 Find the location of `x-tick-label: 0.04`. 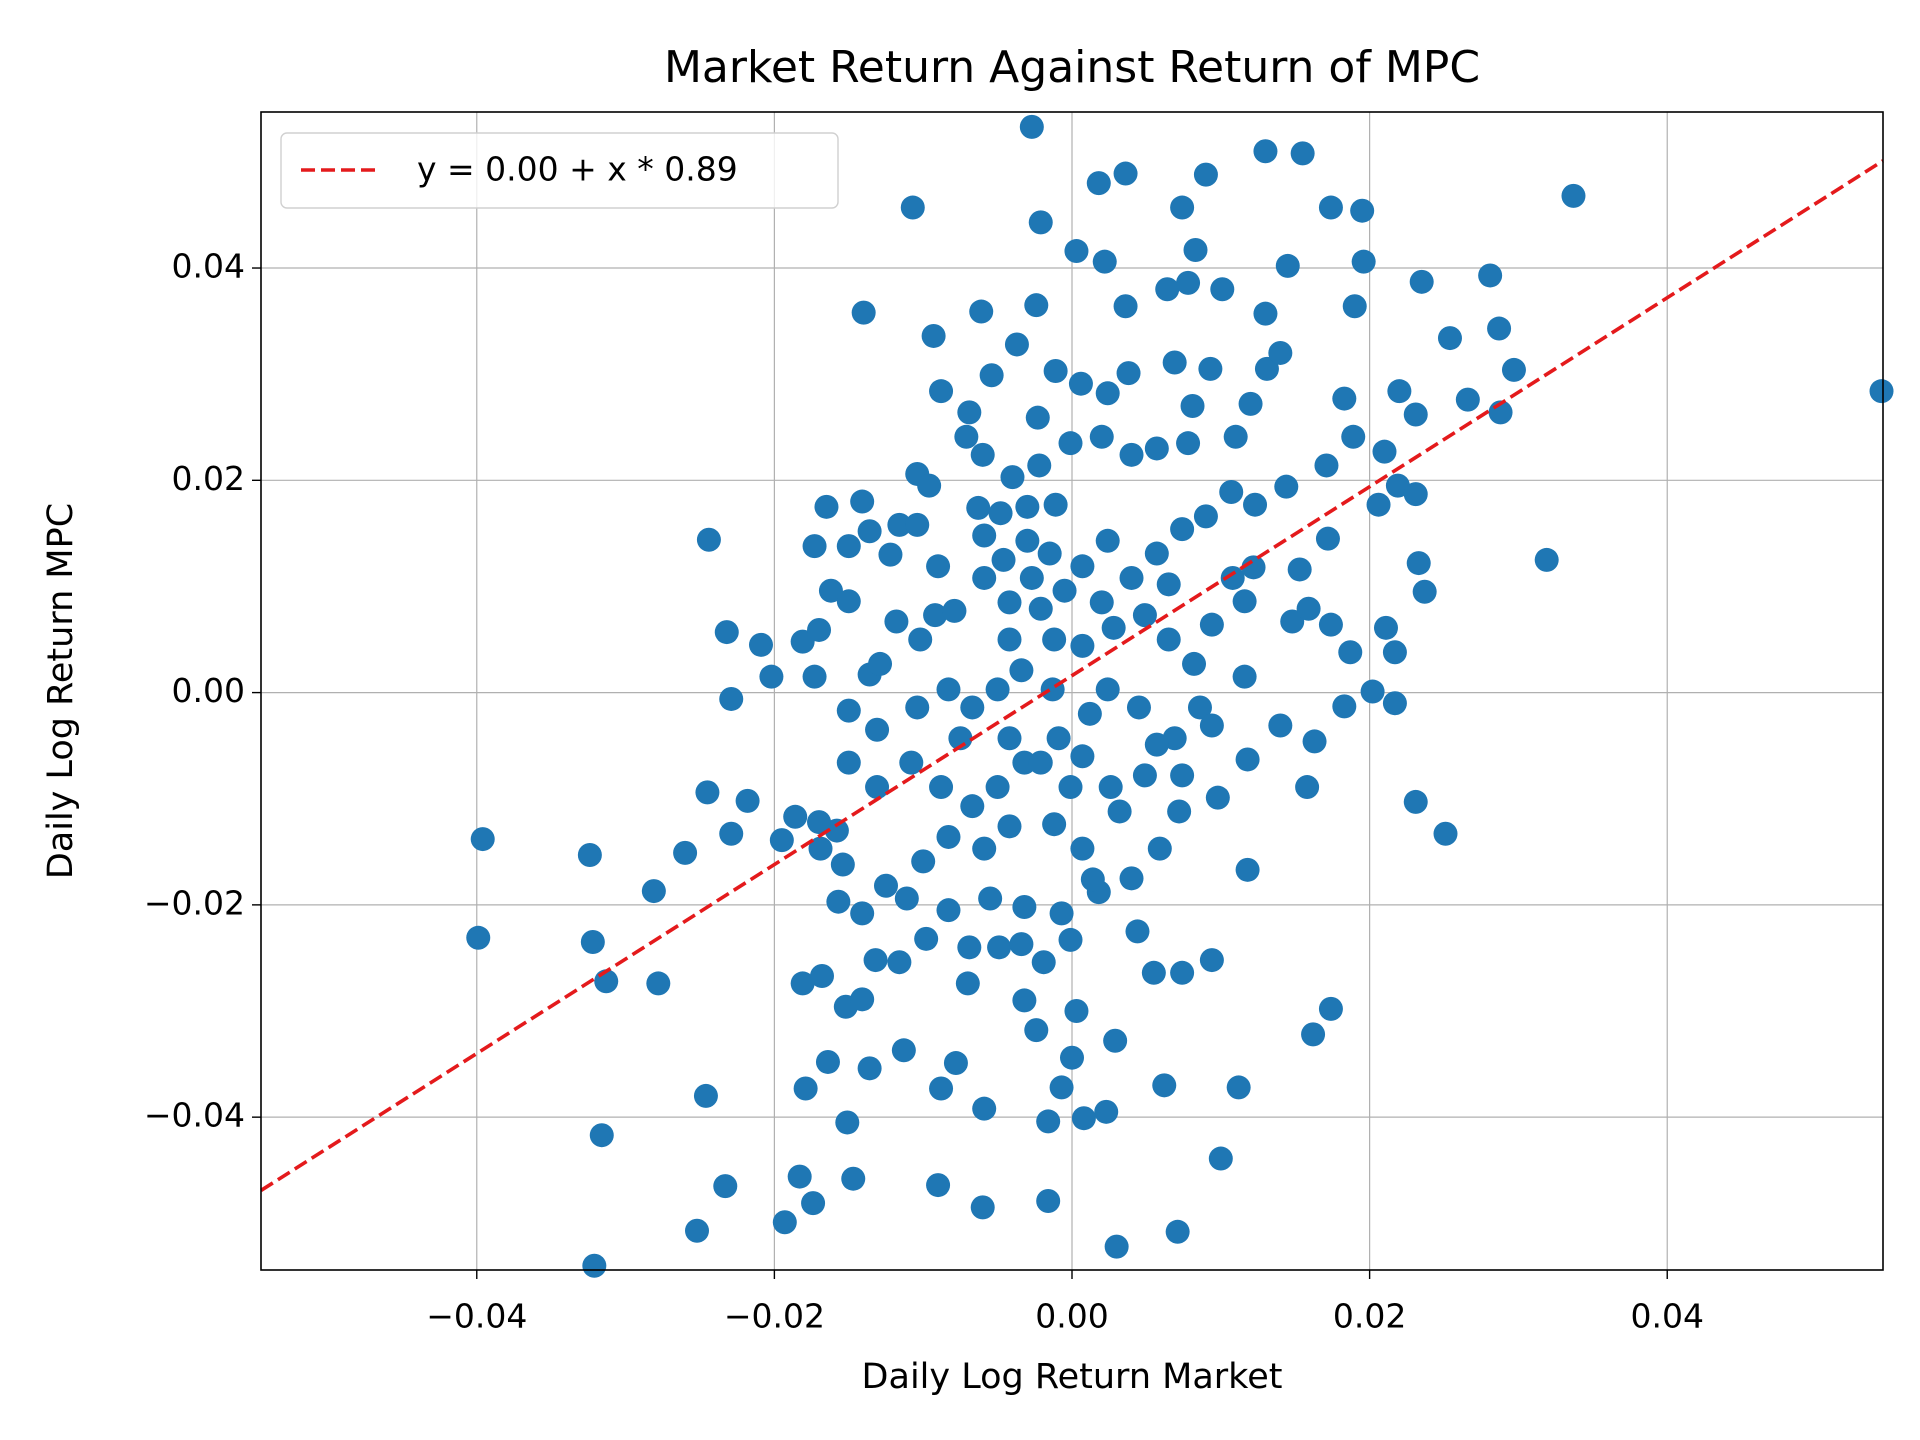

x-tick-label: 0.04 is located at coordinates (1666, 1316).